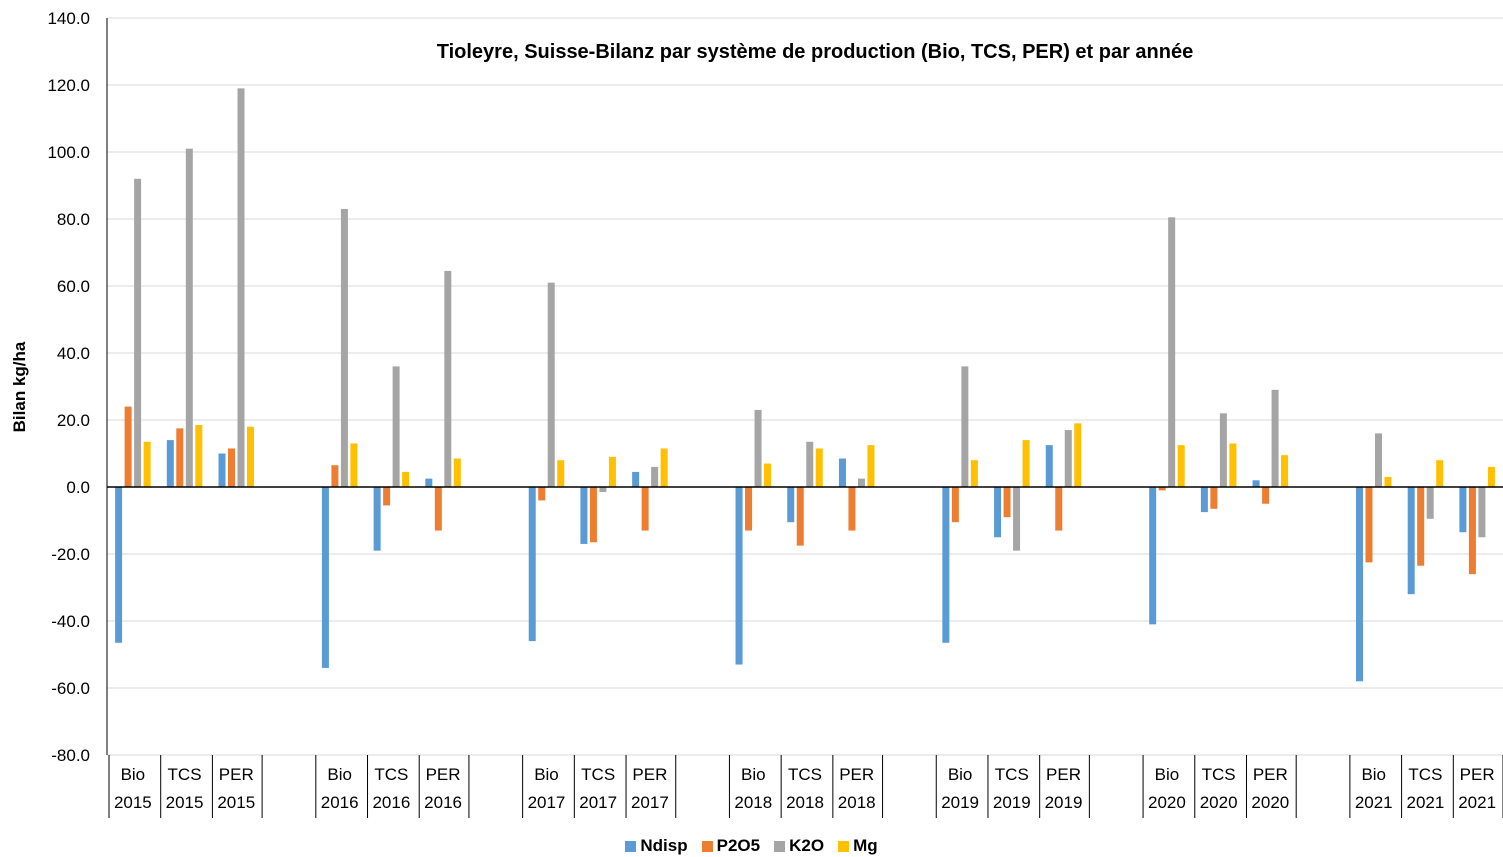 This screenshot has width=1503, height=857. What do you see at coordinates (1063, 788) in the screenshot?
I see `x-tick-label: PER 2019` at bounding box center [1063, 788].